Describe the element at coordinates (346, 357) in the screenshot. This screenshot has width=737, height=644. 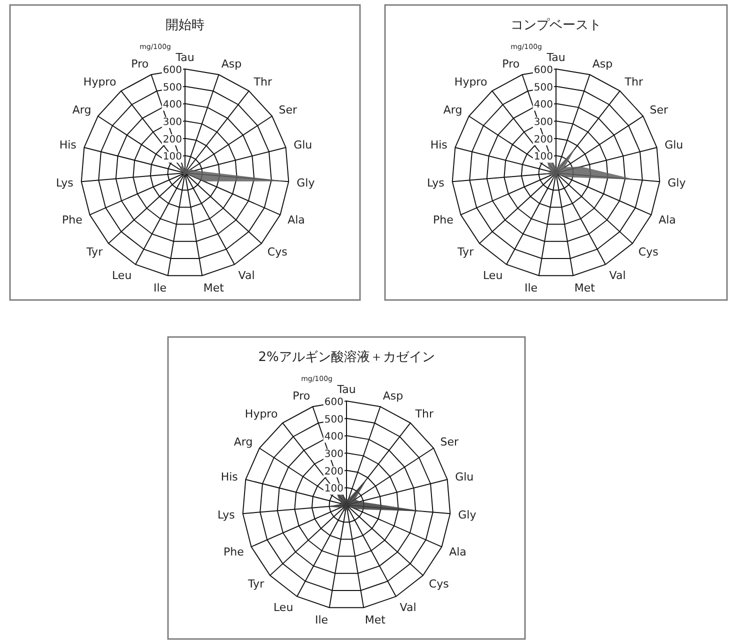
I see `chart-title: 2%アルギン酸溶液＋カゼイン` at that location.